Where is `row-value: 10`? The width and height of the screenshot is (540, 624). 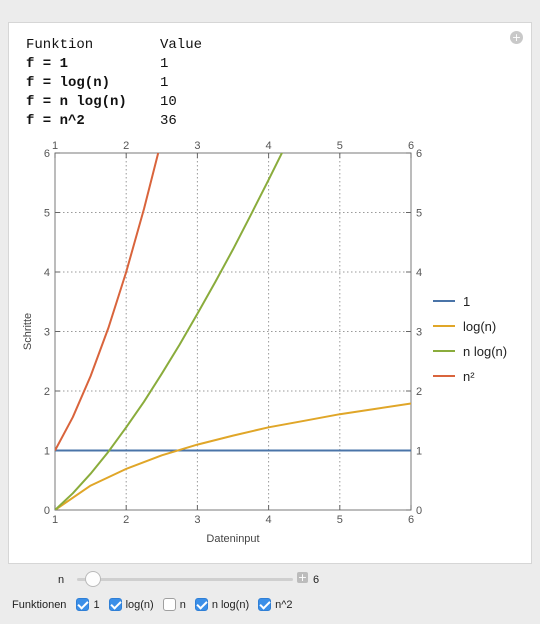 row-value: 10 is located at coordinates (168, 101).